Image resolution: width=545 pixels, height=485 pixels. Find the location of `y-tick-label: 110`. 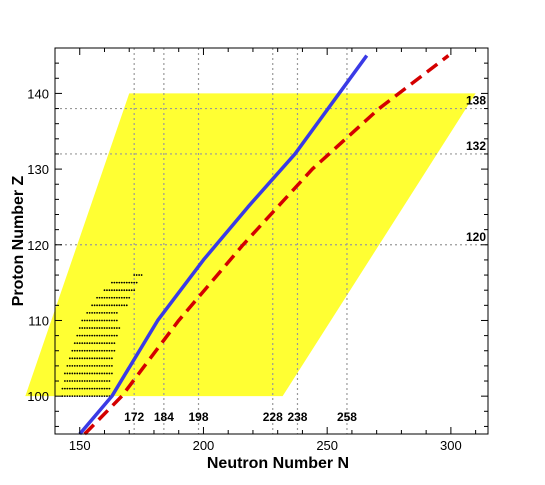

y-tick-label: 110 is located at coordinates (38, 320).